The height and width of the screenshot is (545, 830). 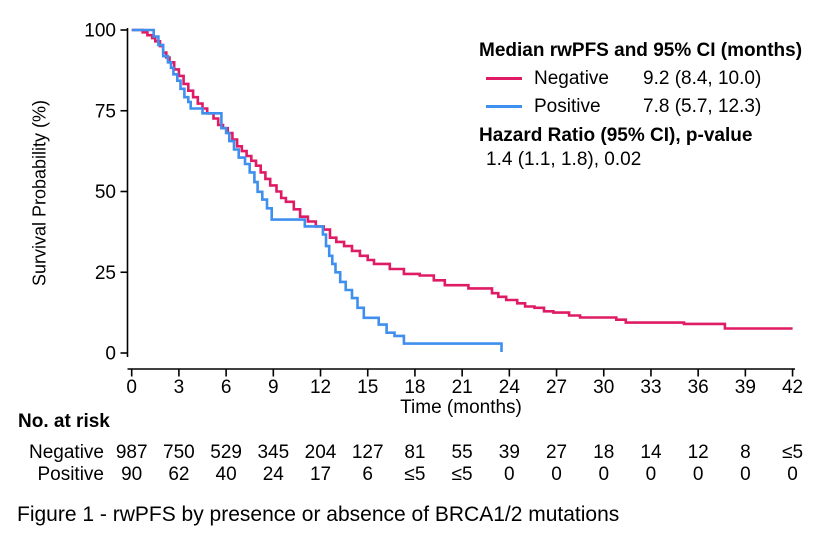 What do you see at coordinates (320, 387) in the screenshot?
I see `x-tick-label: 12` at bounding box center [320, 387].